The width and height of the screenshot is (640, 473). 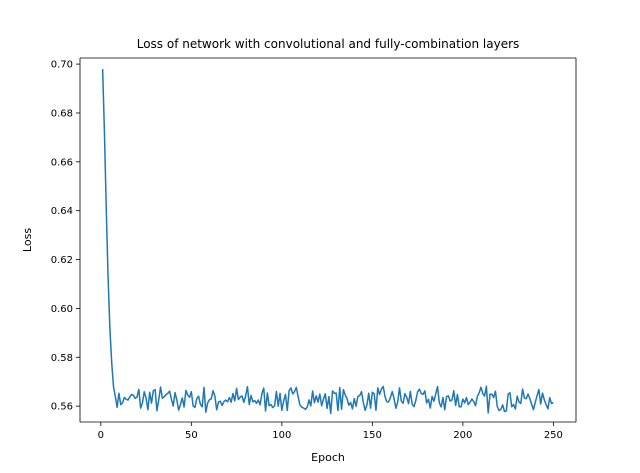 I want to click on x-tick-label: 0, so click(x=101, y=435).